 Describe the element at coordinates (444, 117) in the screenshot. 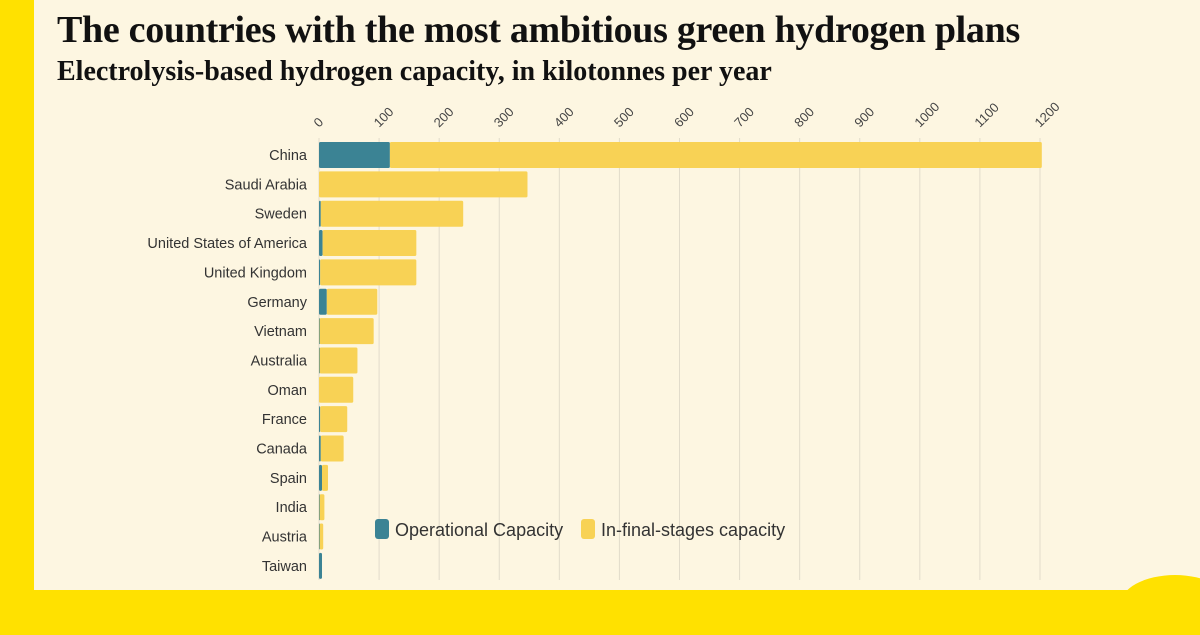

I see `x-tick-label-200: 200` at that location.